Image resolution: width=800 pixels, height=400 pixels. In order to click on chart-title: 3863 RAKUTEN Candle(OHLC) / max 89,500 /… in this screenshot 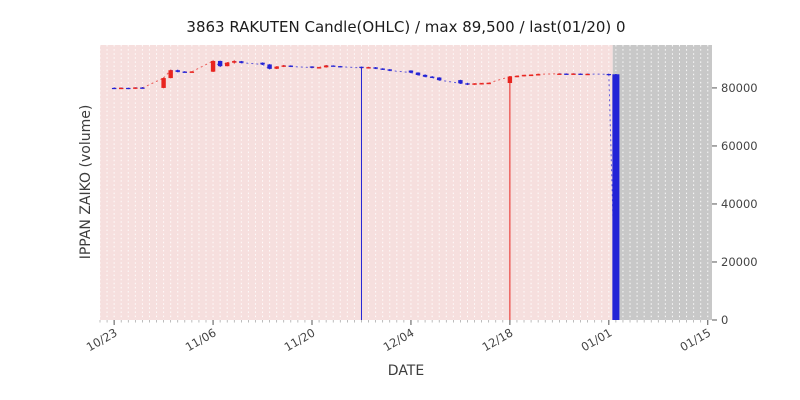, I will do `click(406, 27)`.